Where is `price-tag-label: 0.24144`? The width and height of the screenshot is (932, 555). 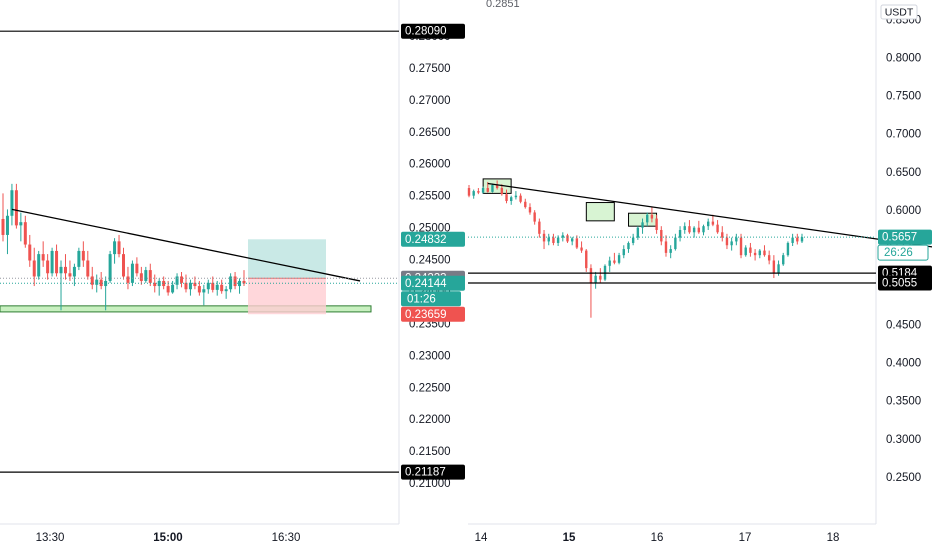
price-tag-label: 0.24144 is located at coordinates (426, 284).